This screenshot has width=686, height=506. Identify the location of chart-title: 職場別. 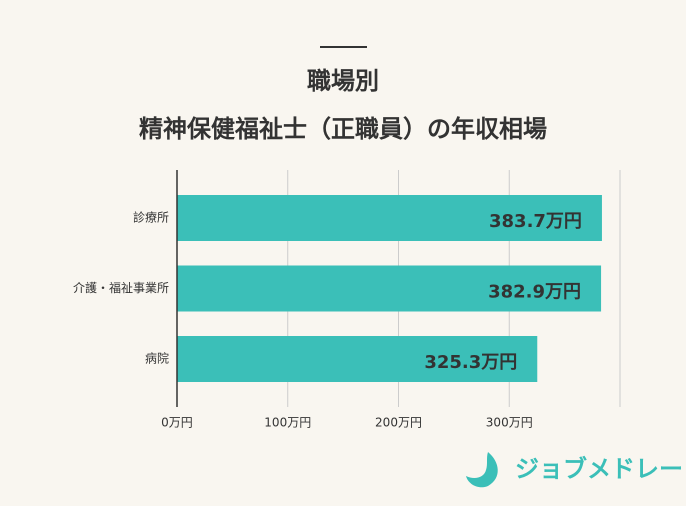
(343, 81).